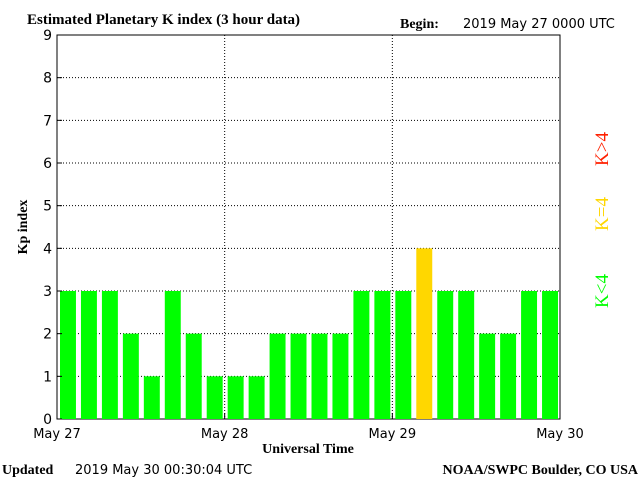 Image resolution: width=640 pixels, height=480 pixels. What do you see at coordinates (419, 24) in the screenshot?
I see `begin-label: Begin:` at bounding box center [419, 24].